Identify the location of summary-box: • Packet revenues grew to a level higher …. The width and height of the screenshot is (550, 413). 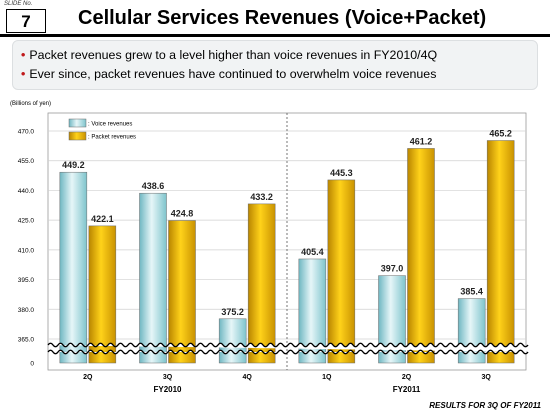
(275, 65).